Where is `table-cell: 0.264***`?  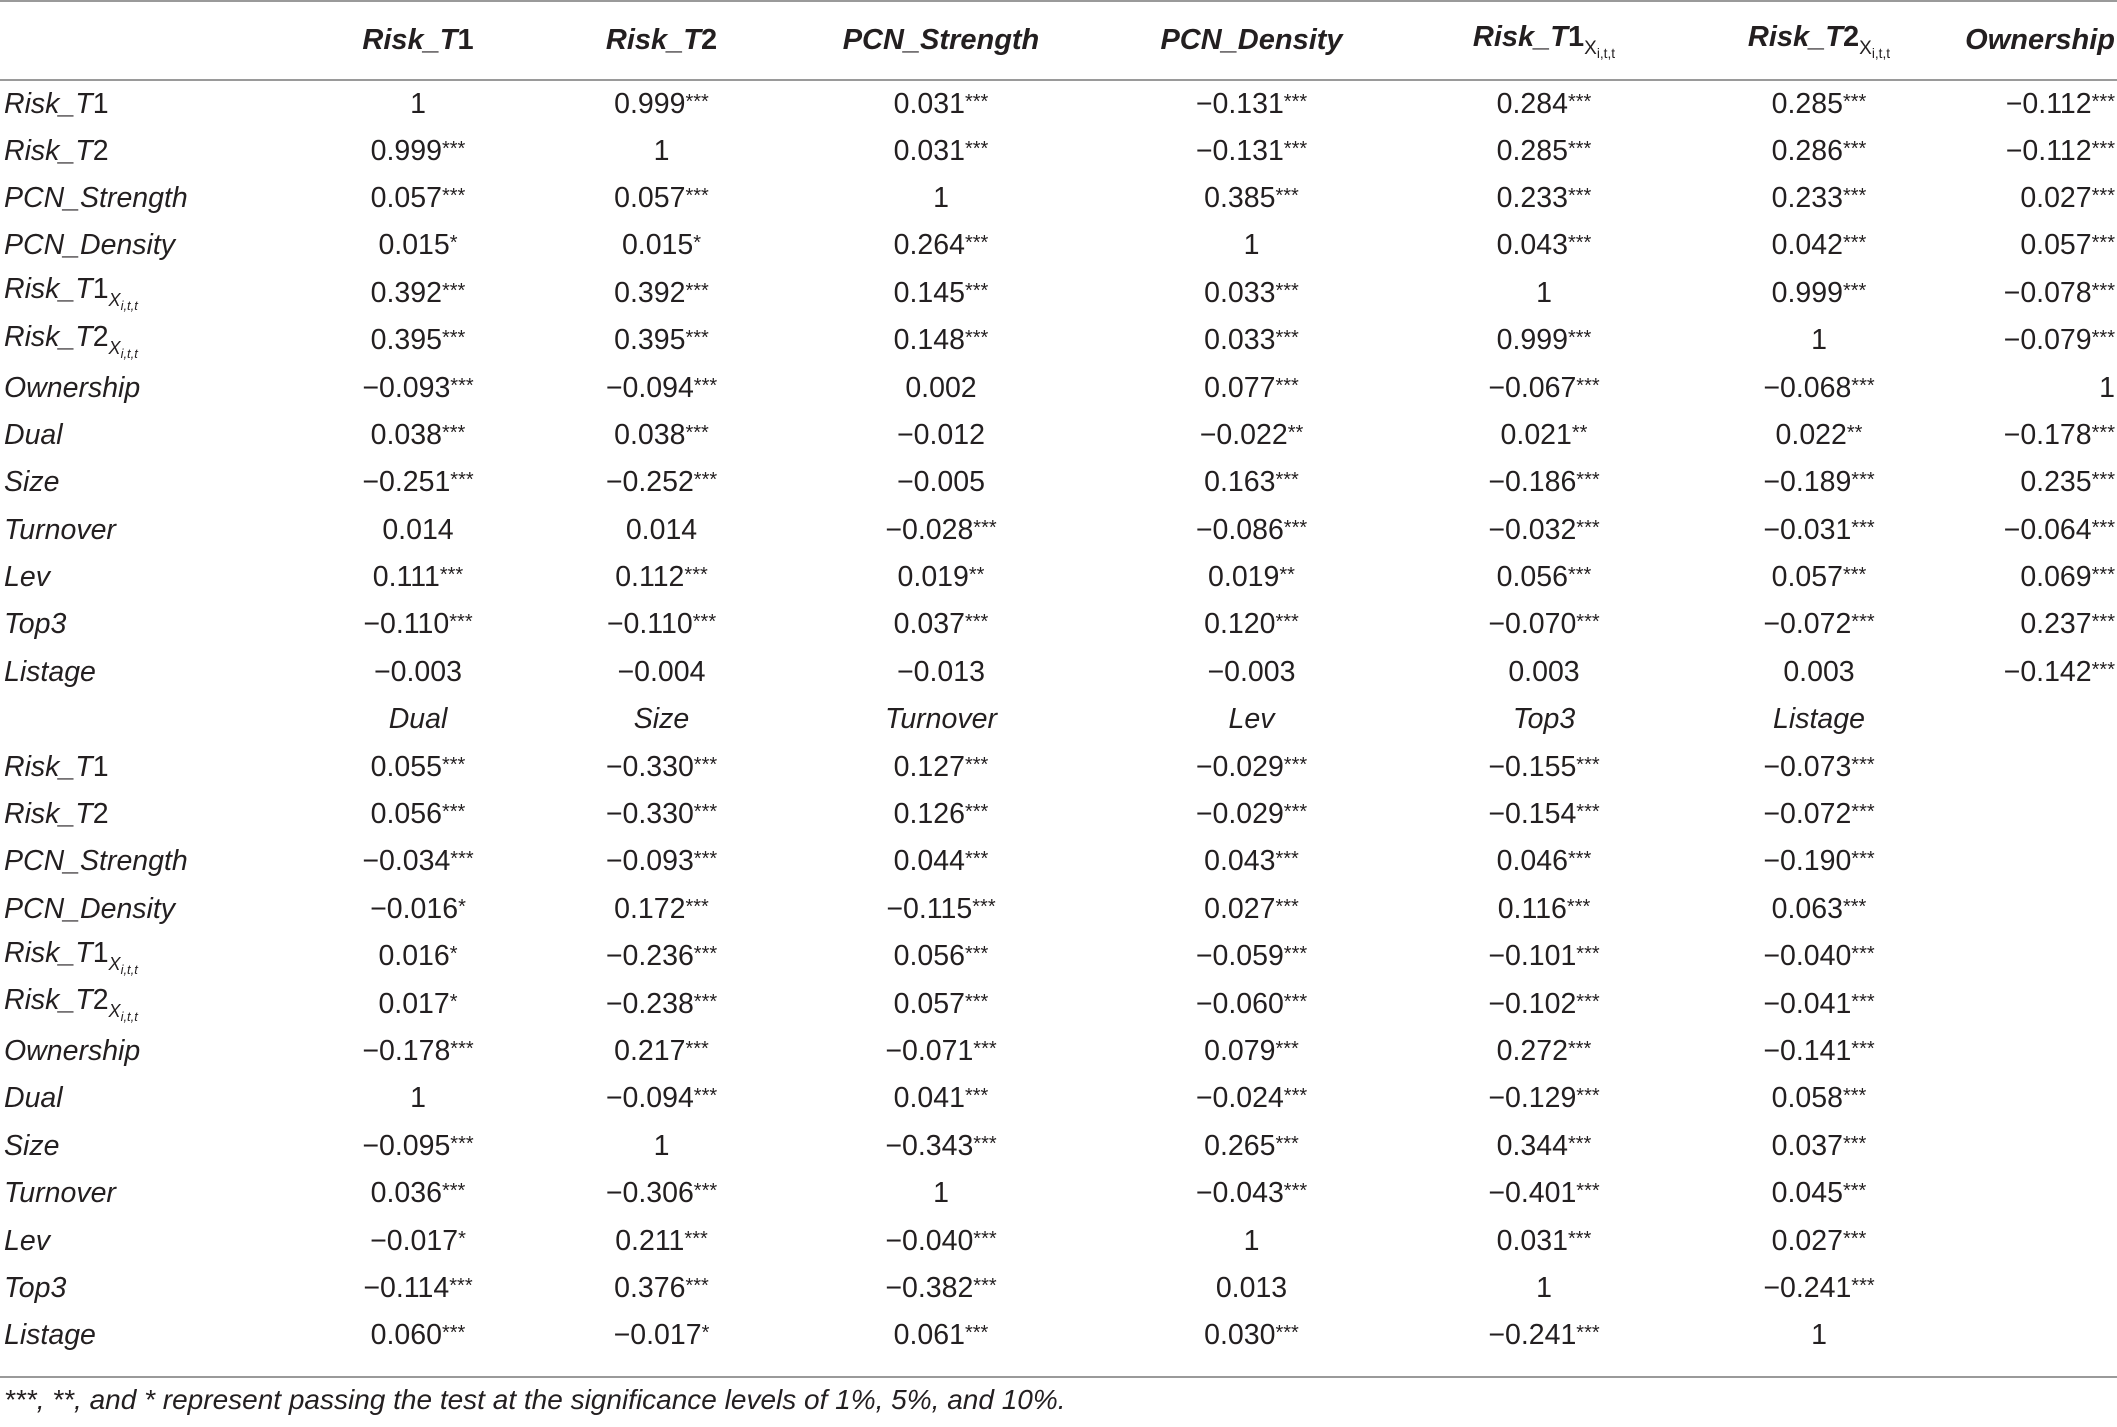 table-cell: 0.264*** is located at coordinates (941, 245).